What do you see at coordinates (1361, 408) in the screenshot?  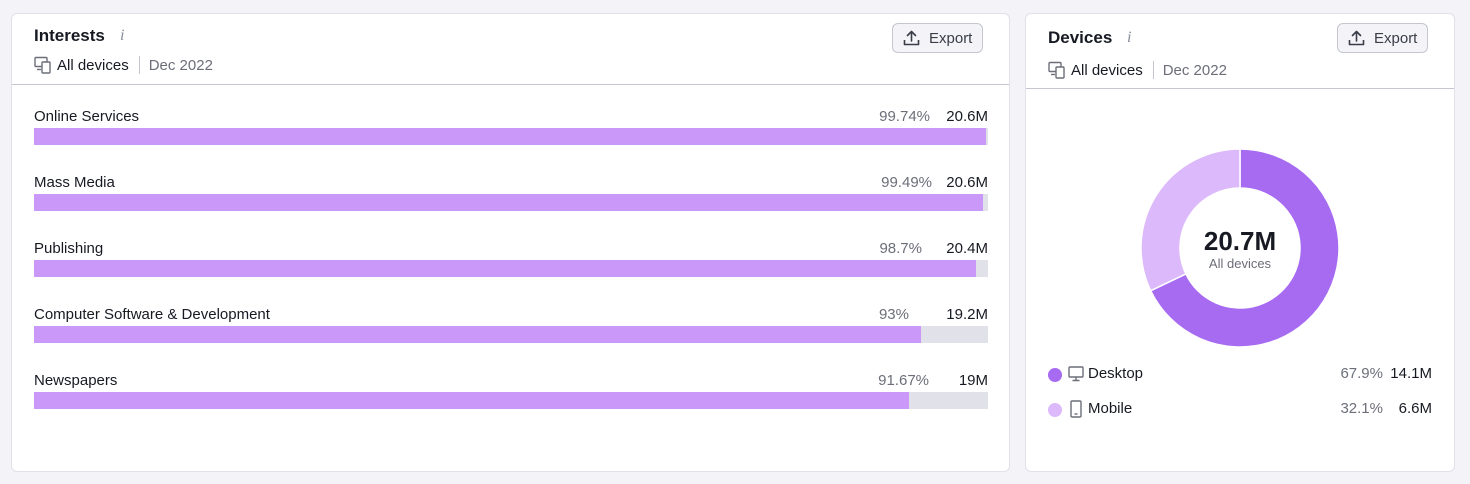 I see `legend-percent: 32.1%` at bounding box center [1361, 408].